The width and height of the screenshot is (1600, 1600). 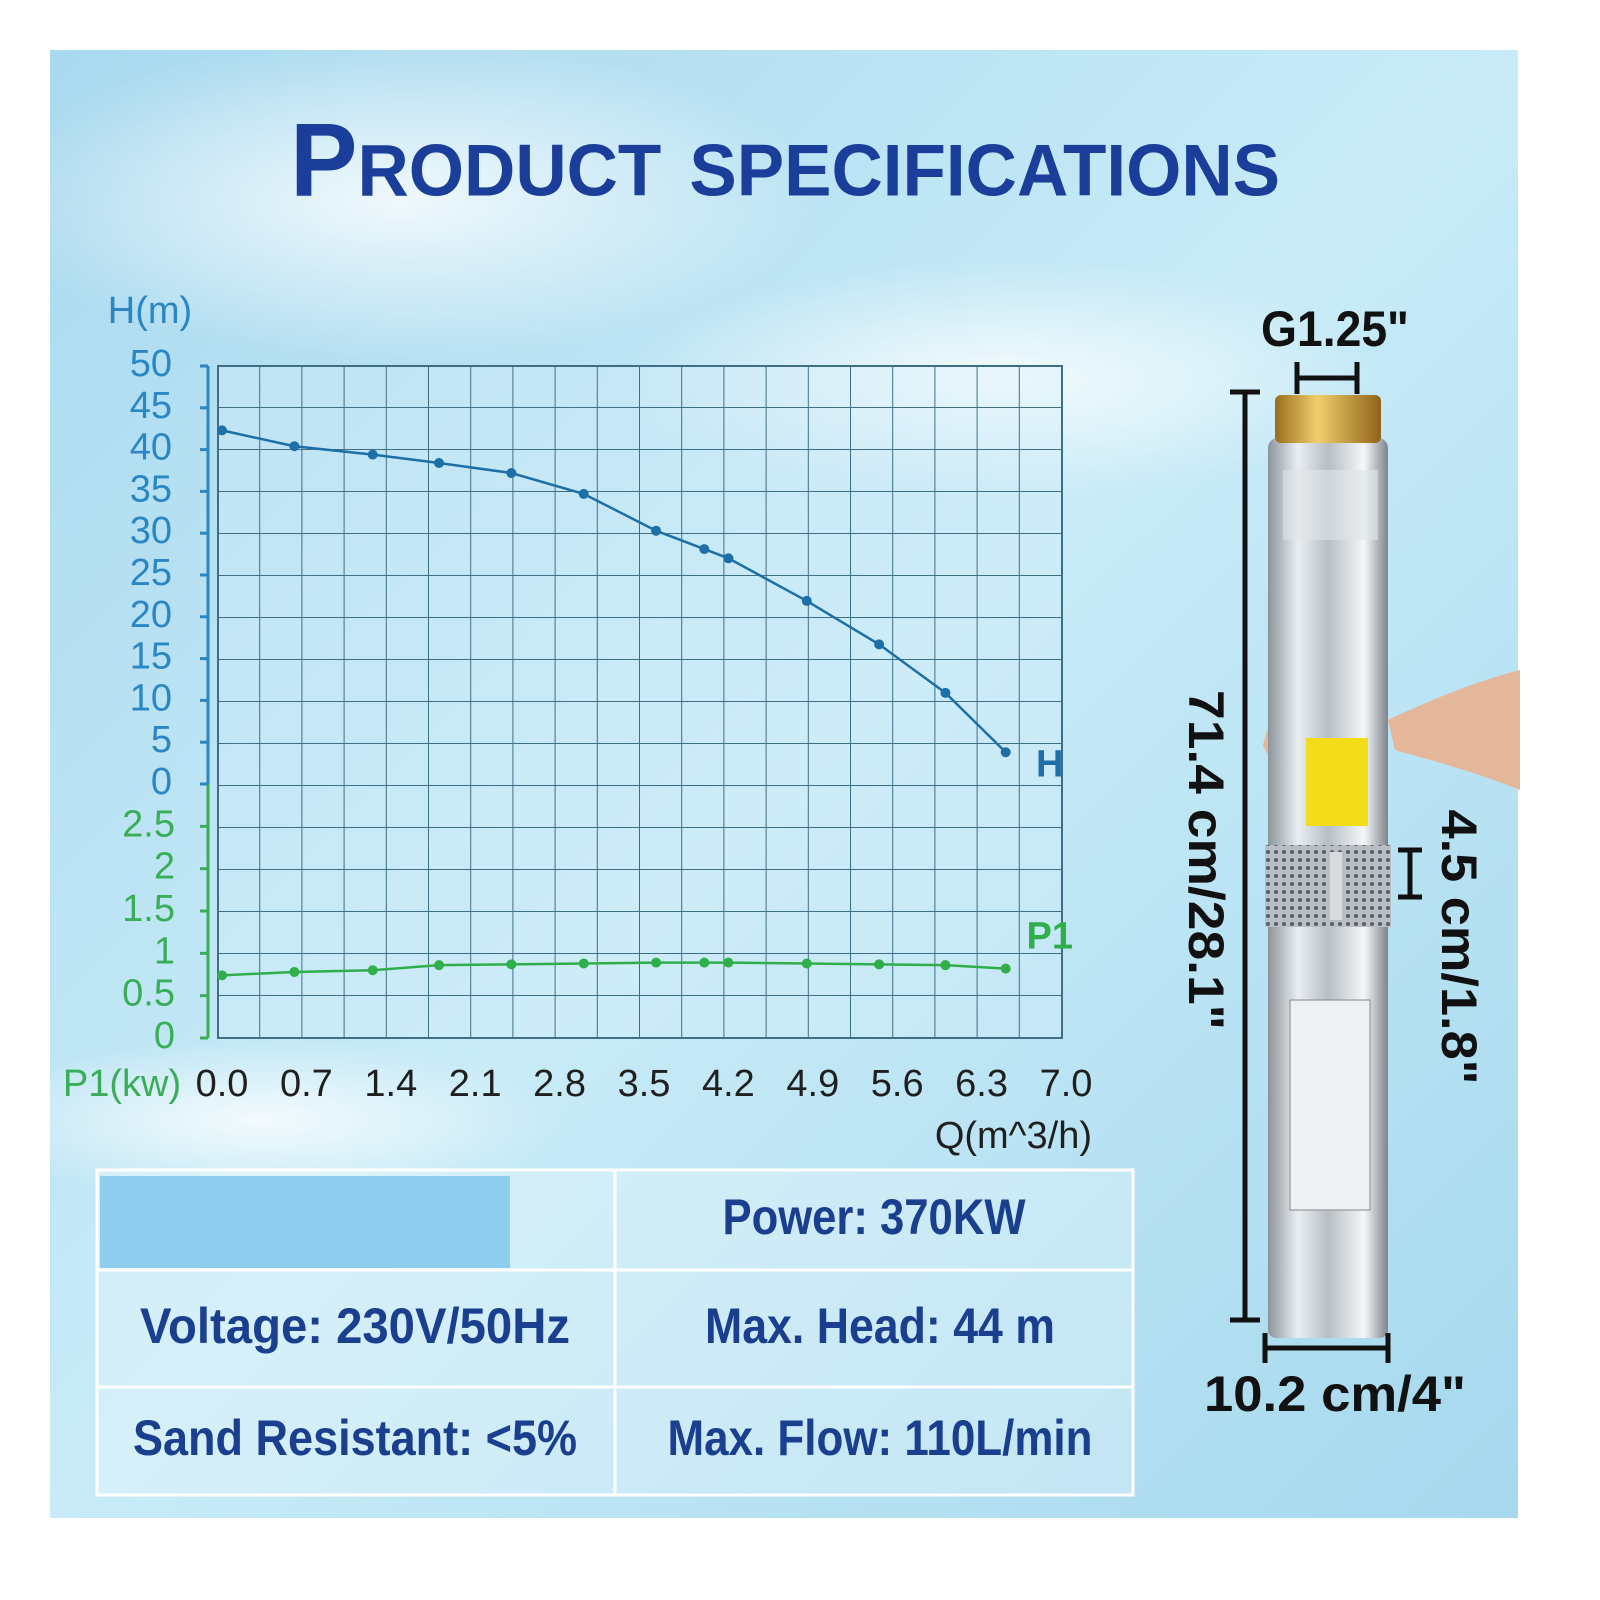 I want to click on pump-intake, so click(x=1328, y=886).